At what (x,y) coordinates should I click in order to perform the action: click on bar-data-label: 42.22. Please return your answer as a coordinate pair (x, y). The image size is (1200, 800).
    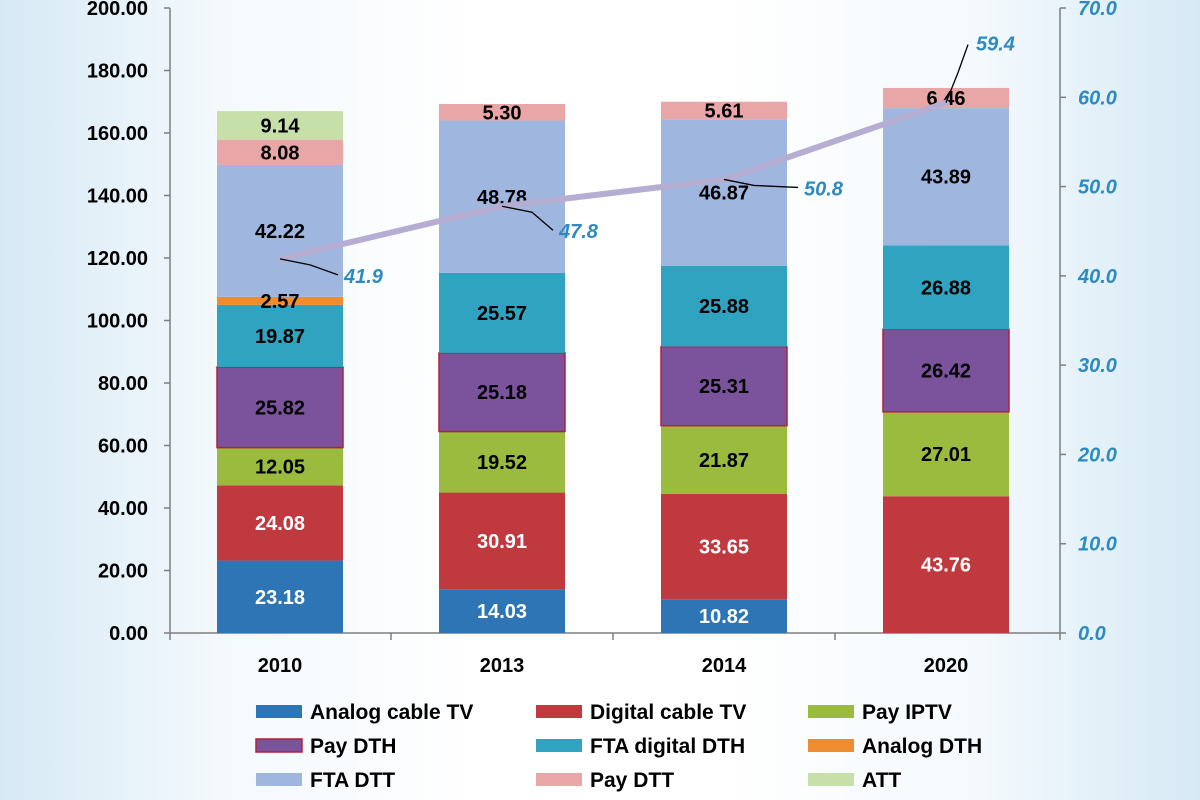
    Looking at the image, I should click on (280, 232).